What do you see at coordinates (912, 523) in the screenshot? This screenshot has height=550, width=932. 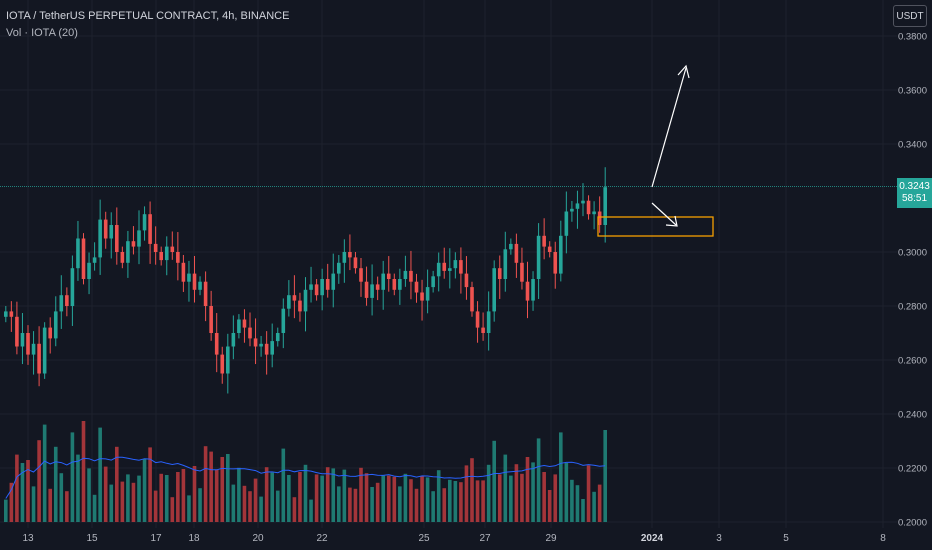 I see `price-tick-label: 0.2000` at bounding box center [912, 523].